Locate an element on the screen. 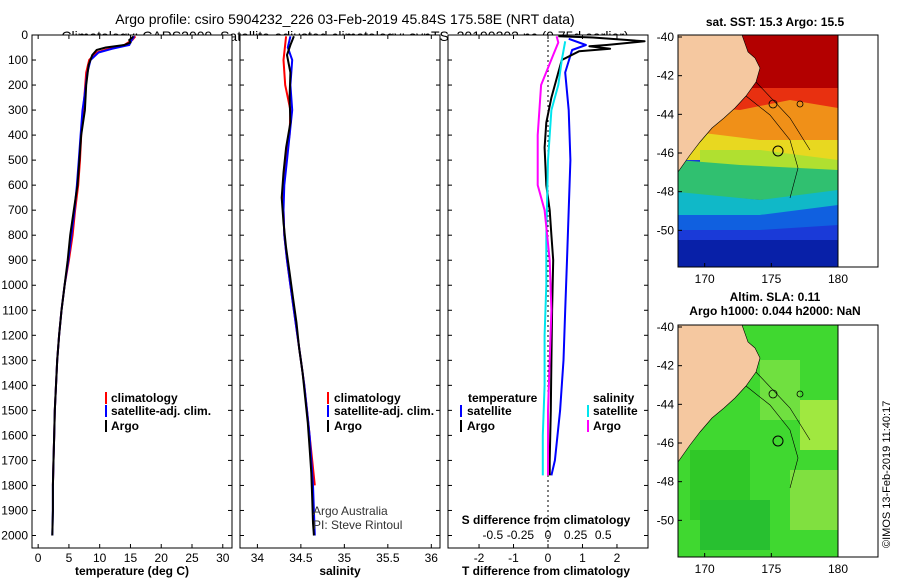  x-tick-label: 35 is located at coordinates (345, 558).